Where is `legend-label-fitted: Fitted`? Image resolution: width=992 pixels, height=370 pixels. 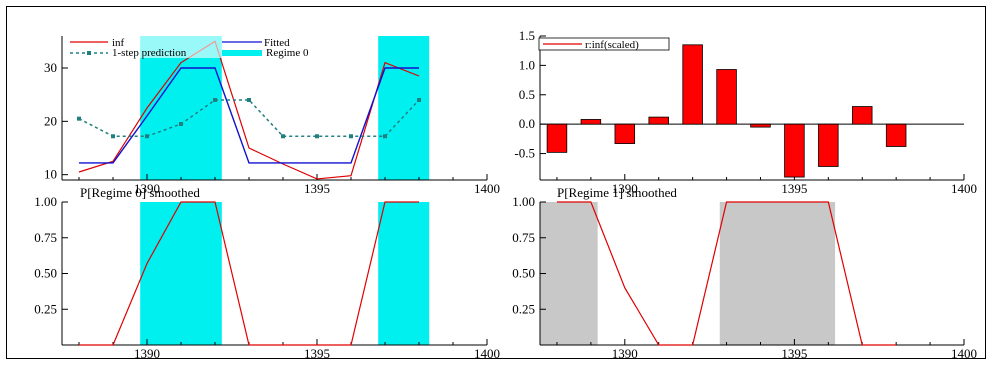
legend-label-fitted: Fitted is located at coordinates (277, 43).